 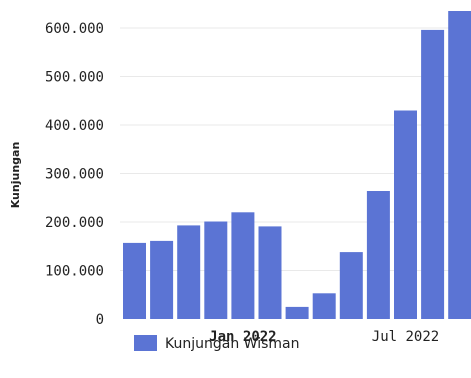 What do you see at coordinates (145, 343) in the screenshot?
I see `legend-swatch` at bounding box center [145, 343].